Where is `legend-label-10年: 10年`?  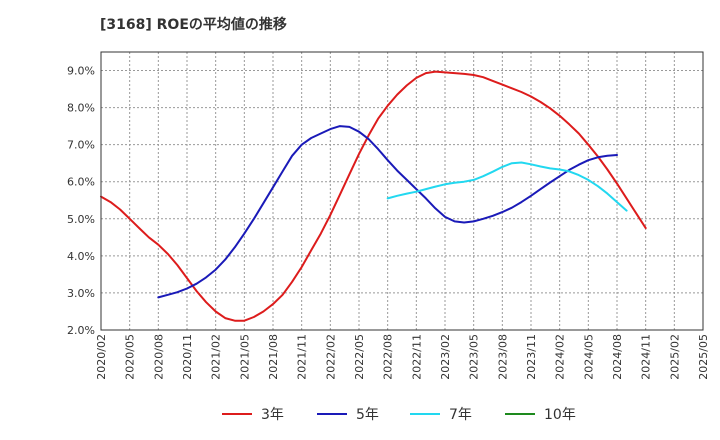 legend-label-10年: 10年 is located at coordinates (560, 415).